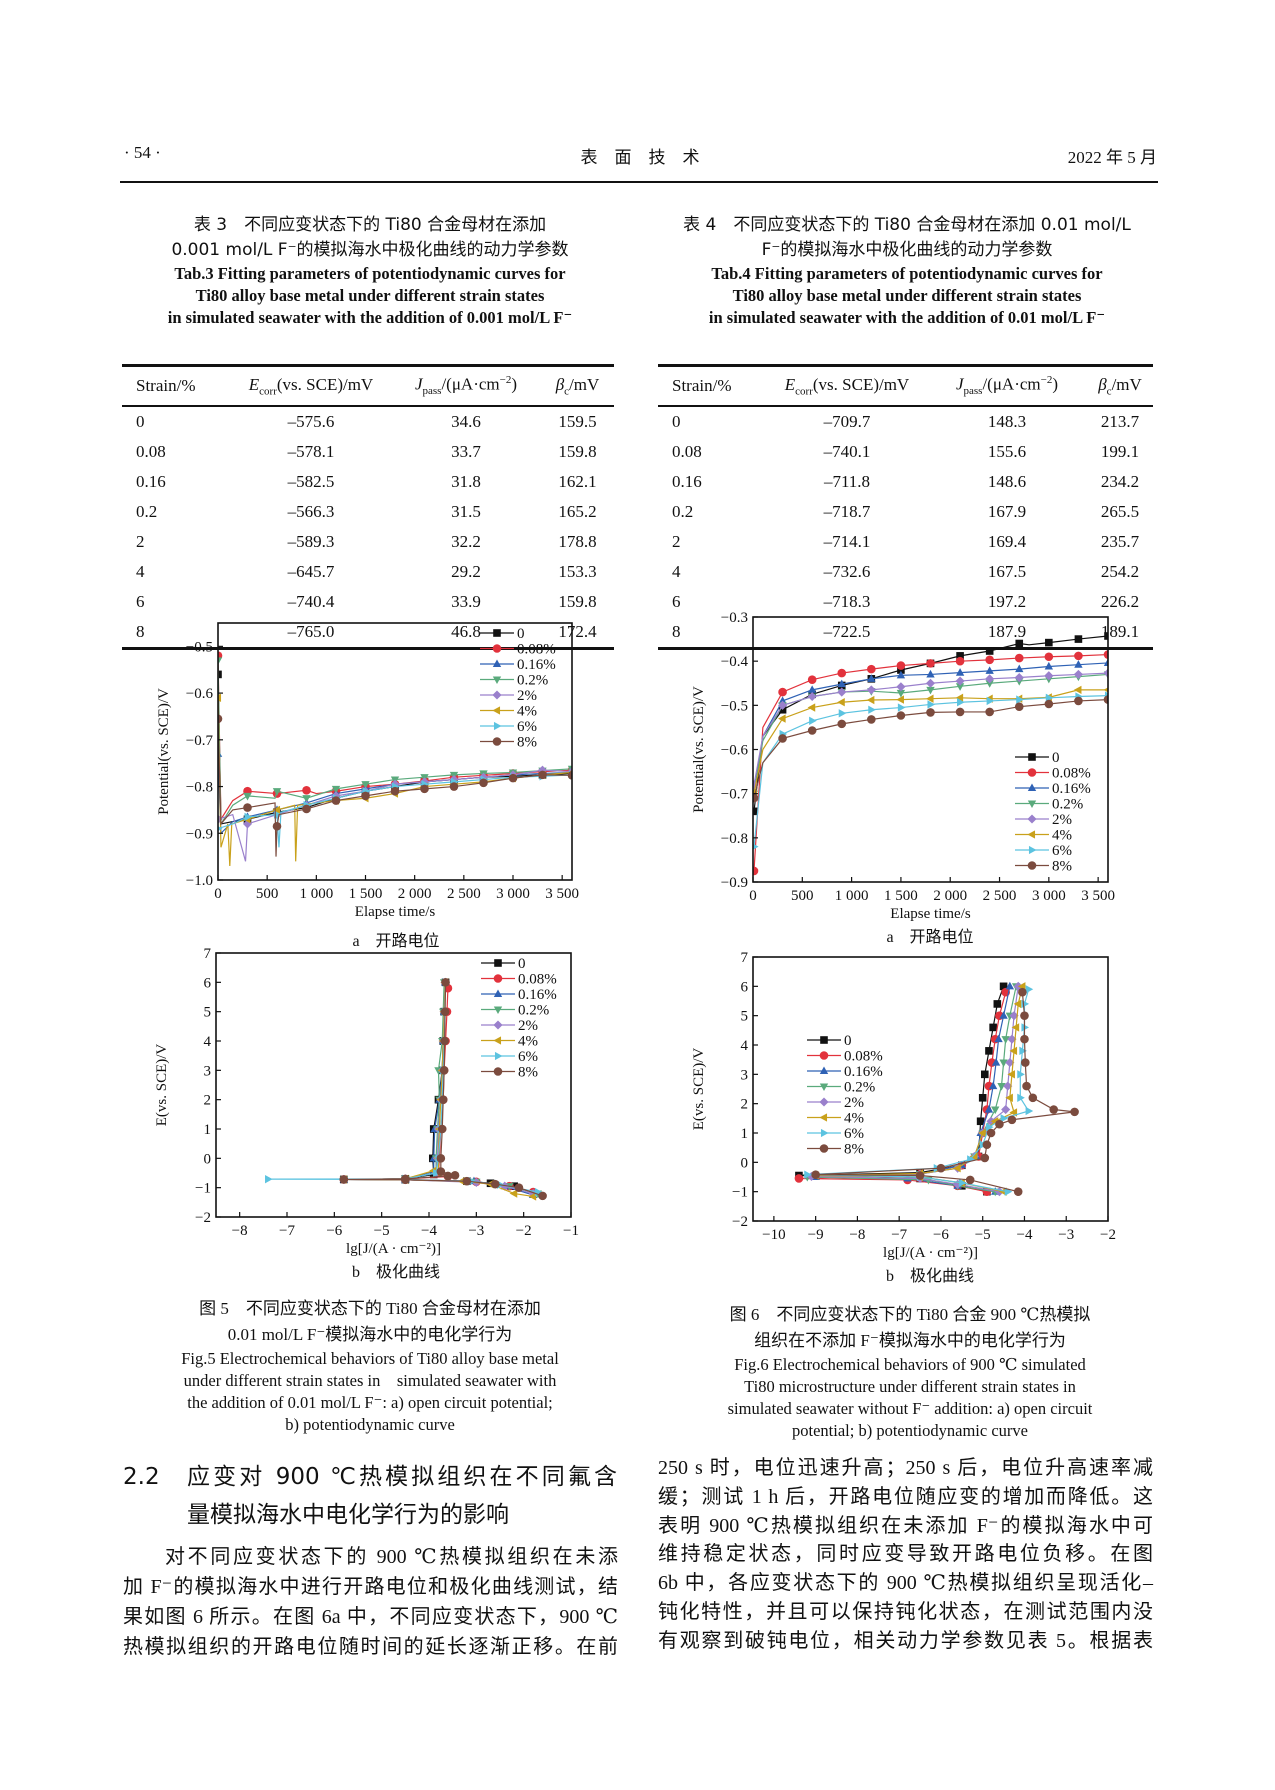 This screenshot has width=1275, height=1790. I want to click on legend-label: 0.16%, so click(863, 1072).